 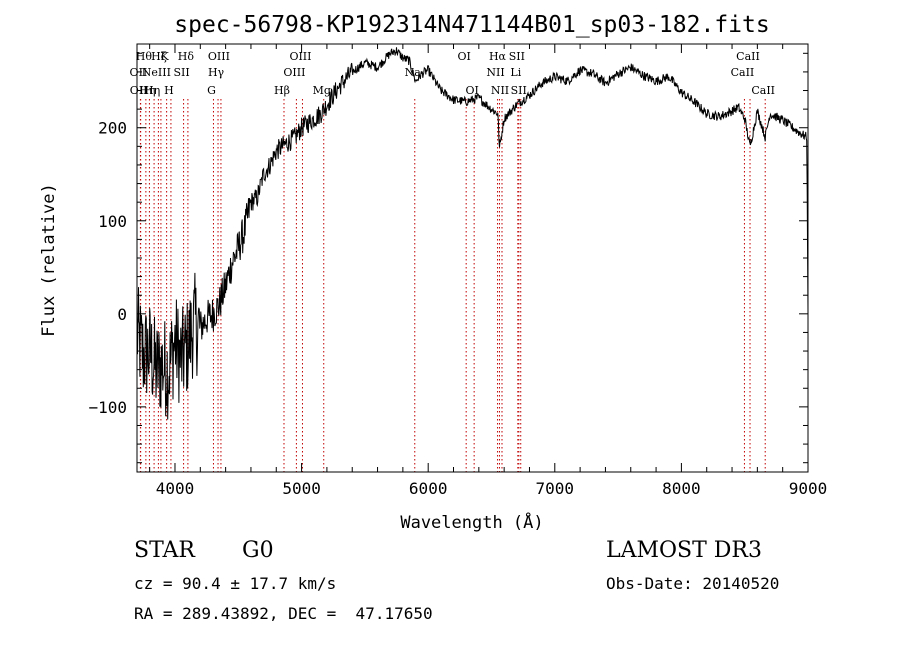 What do you see at coordinates (159, 56) in the screenshot?
I see `marker-label: Hζ` at bounding box center [159, 56].